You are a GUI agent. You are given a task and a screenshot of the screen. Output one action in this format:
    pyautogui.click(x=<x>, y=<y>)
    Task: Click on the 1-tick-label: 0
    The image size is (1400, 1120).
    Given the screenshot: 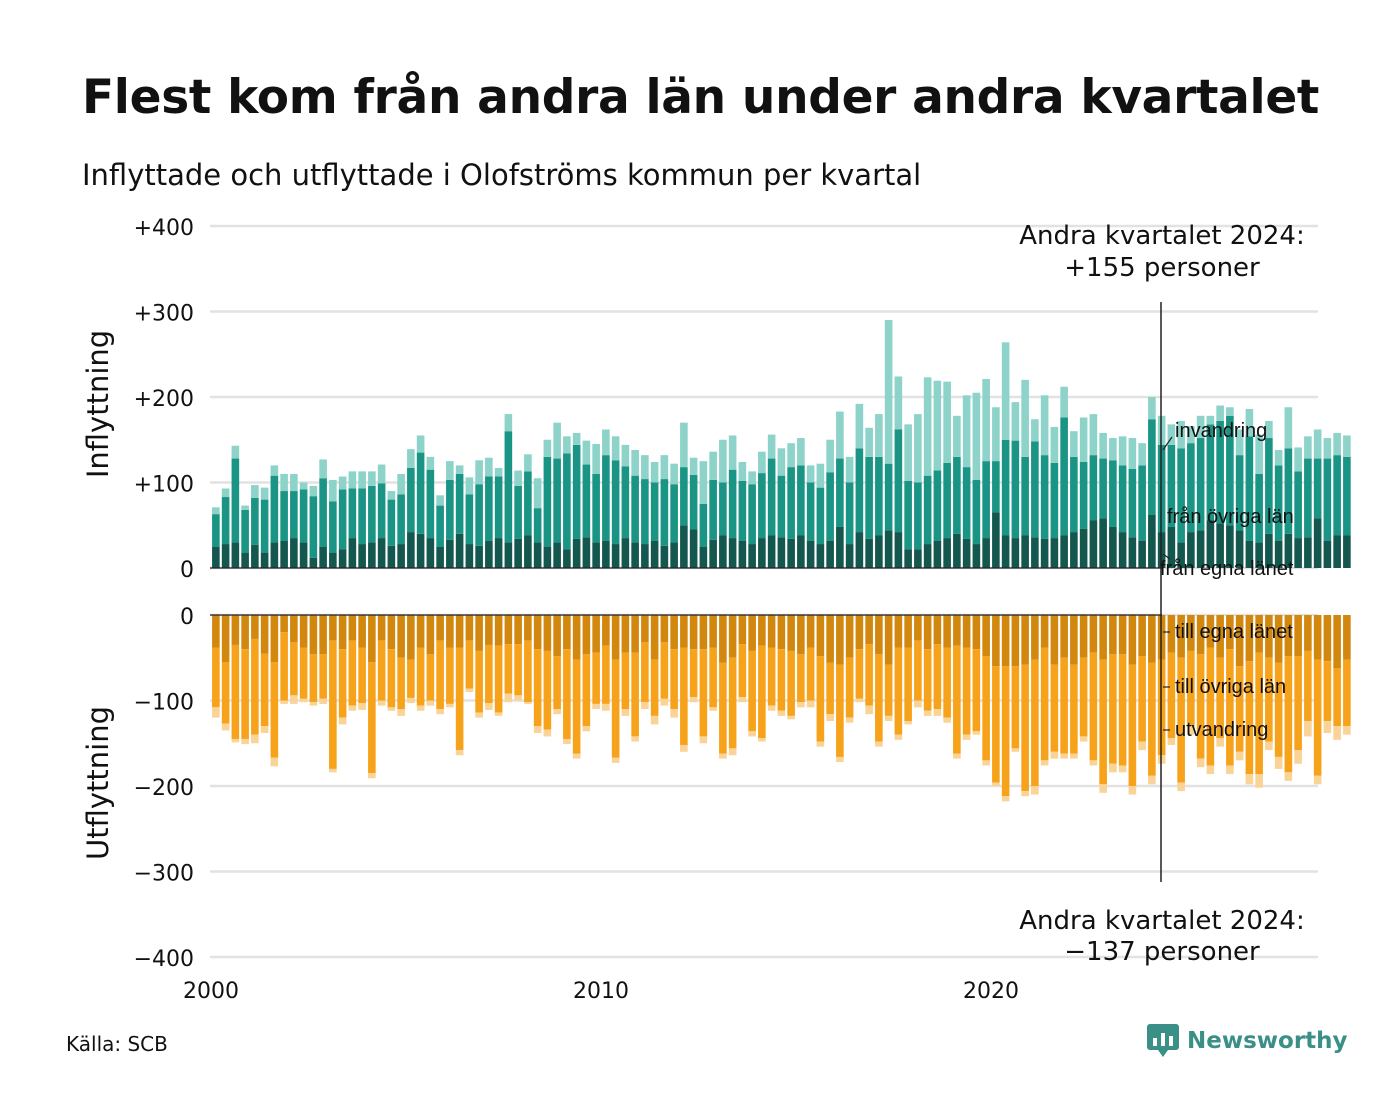 What is the action you would take?
    pyautogui.click(x=187, y=617)
    